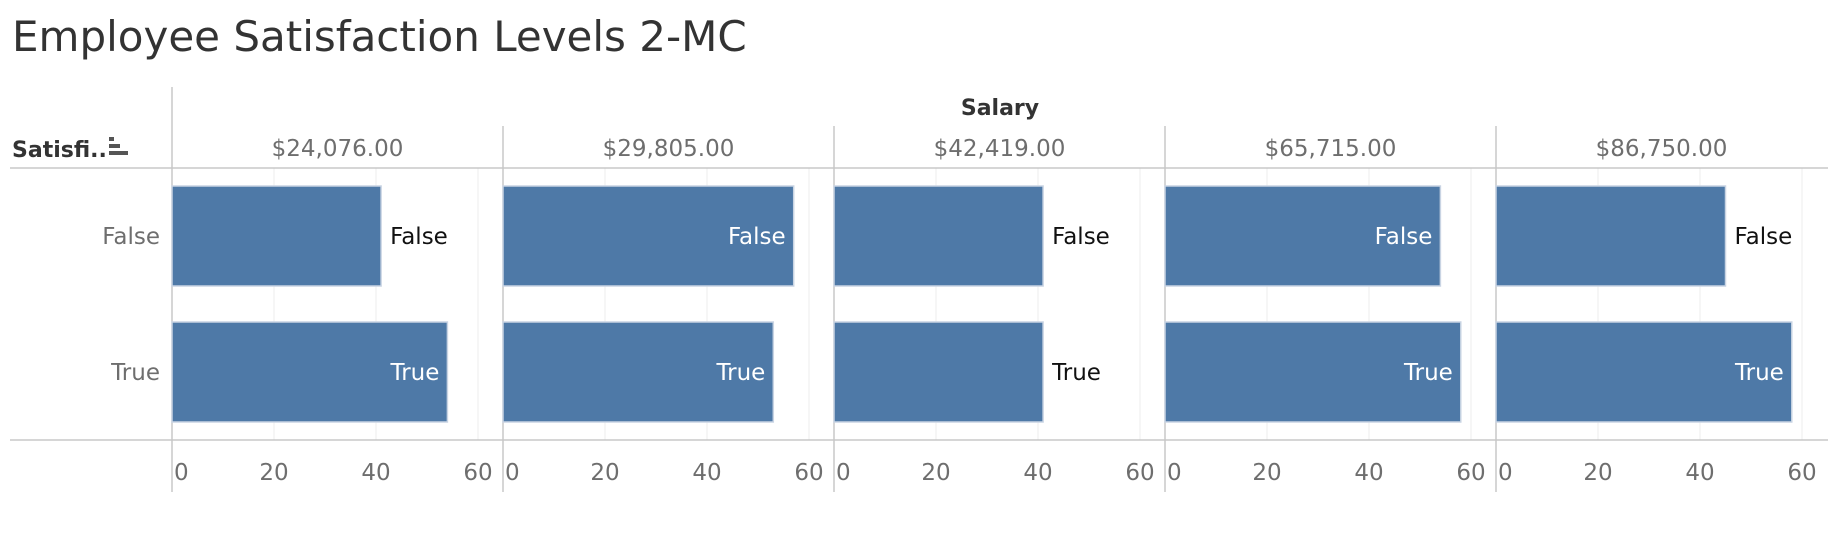 Image resolution: width=1840 pixels, height=536 pixels. I want to click on row-header-label: Satisfi.., so click(59, 150).